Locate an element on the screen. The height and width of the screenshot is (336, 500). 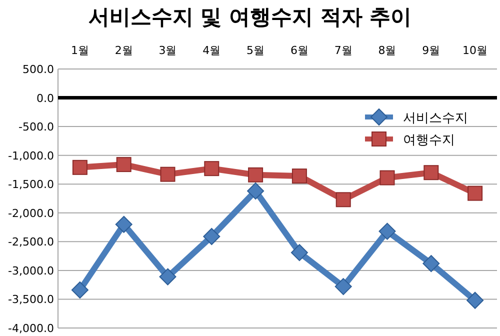
y-tick-label: -1,500.0 is located at coordinates (31, 185).